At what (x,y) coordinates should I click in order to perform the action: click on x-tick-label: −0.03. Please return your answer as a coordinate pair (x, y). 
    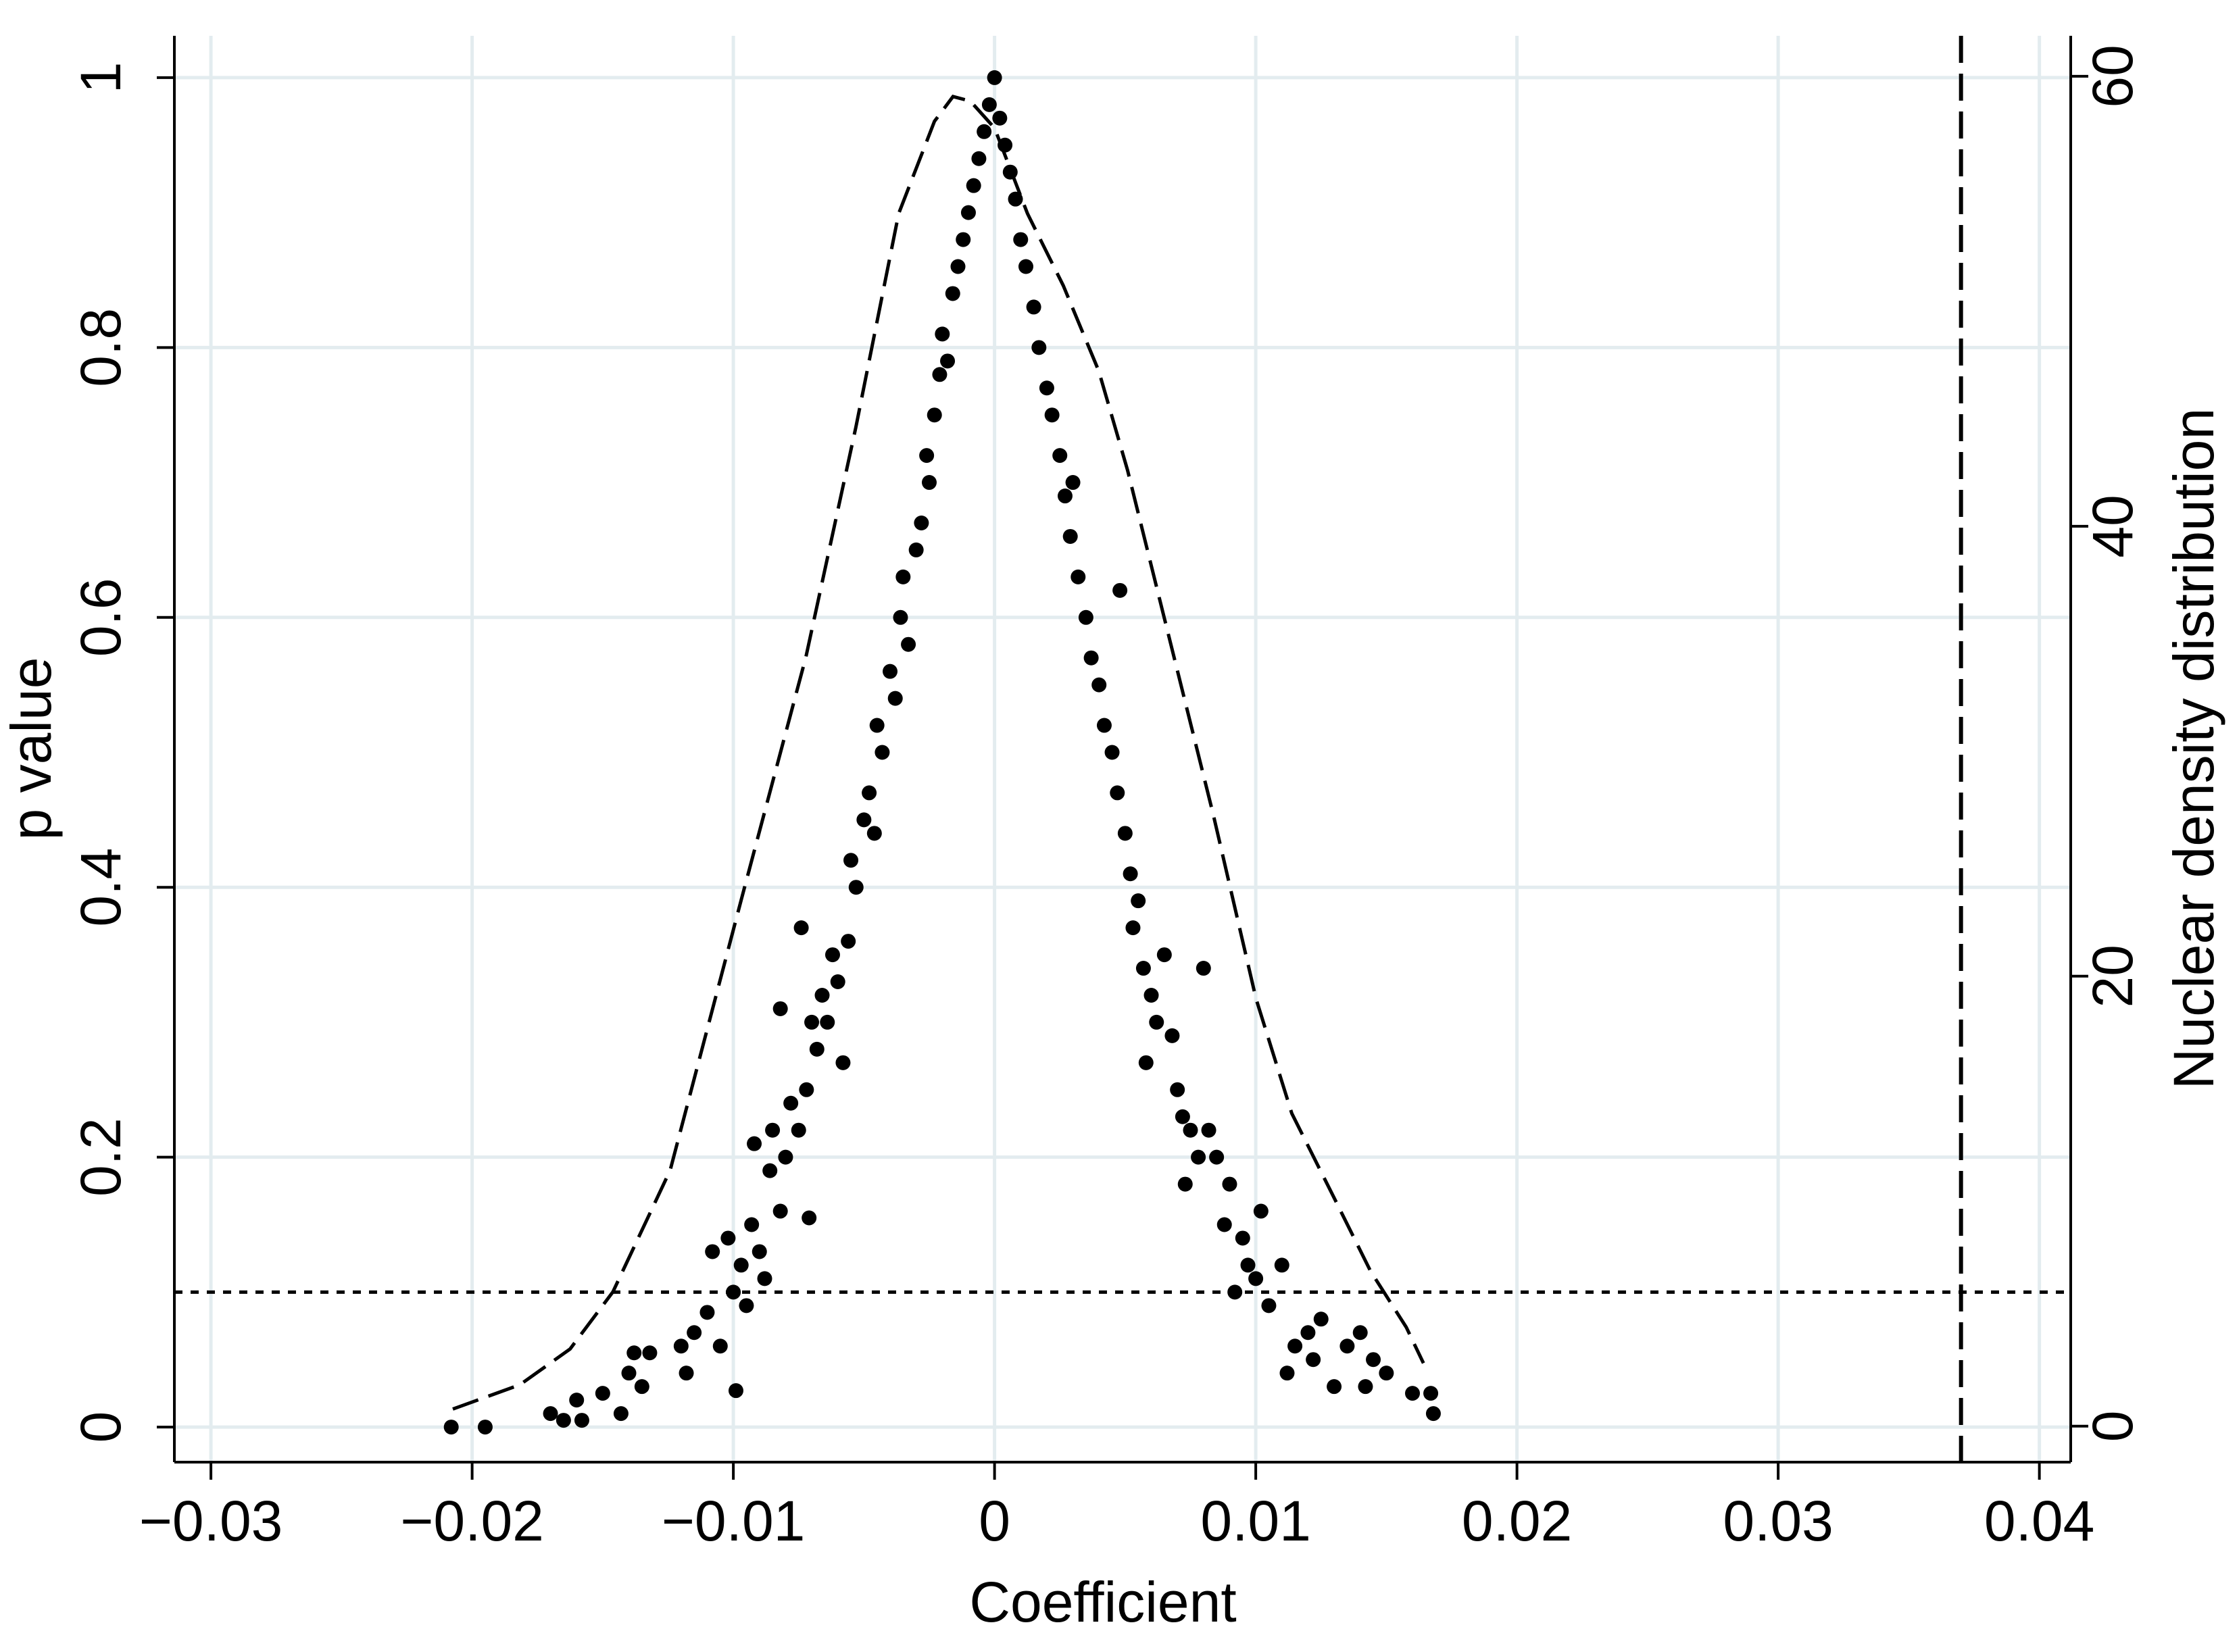
    Looking at the image, I should click on (211, 1521).